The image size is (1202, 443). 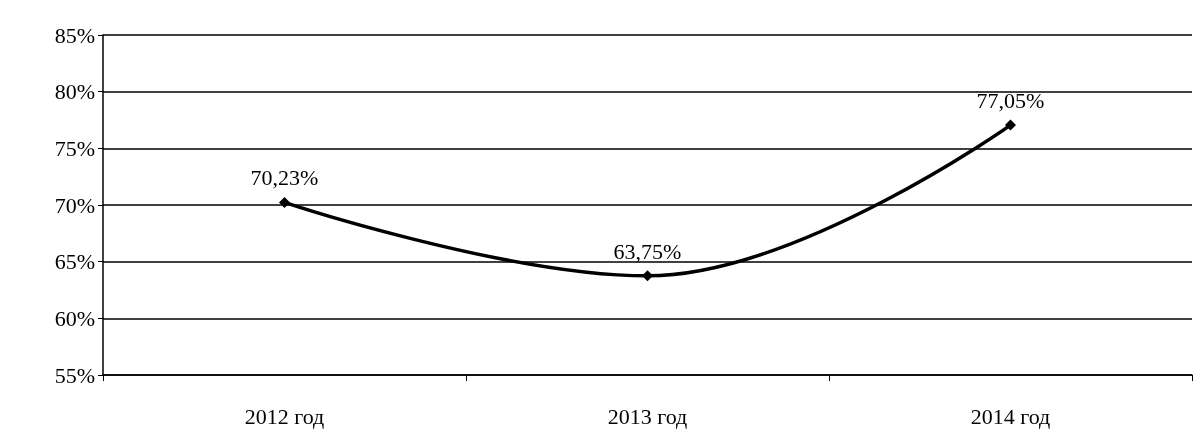 What do you see at coordinates (74, 205) in the screenshot?
I see `y-tick-label: 70%` at bounding box center [74, 205].